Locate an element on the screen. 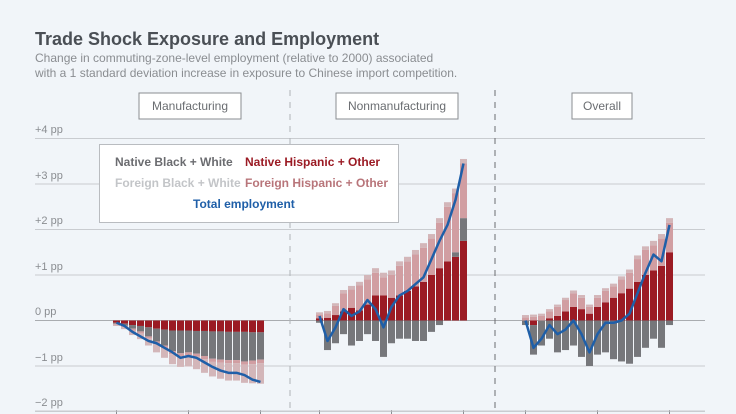  y-axis-ticks: +4 pp +3 pp +2 pp +1 pp 0 pp −1 pp −2 pp is located at coordinates (49, 266).